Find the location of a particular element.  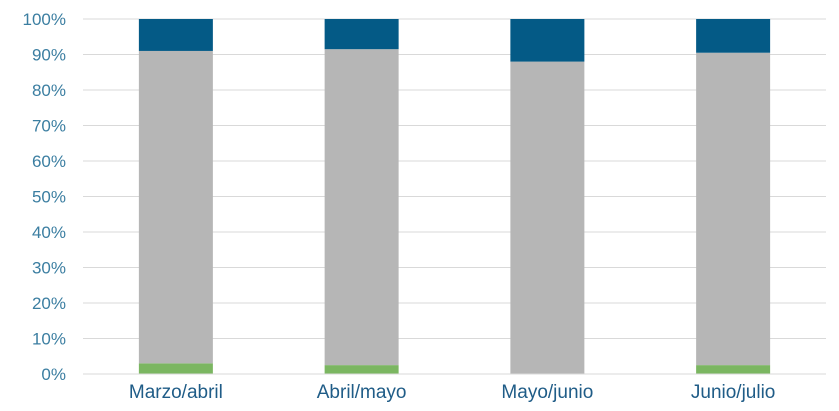

y-tick-label: 0% is located at coordinates (53, 374).